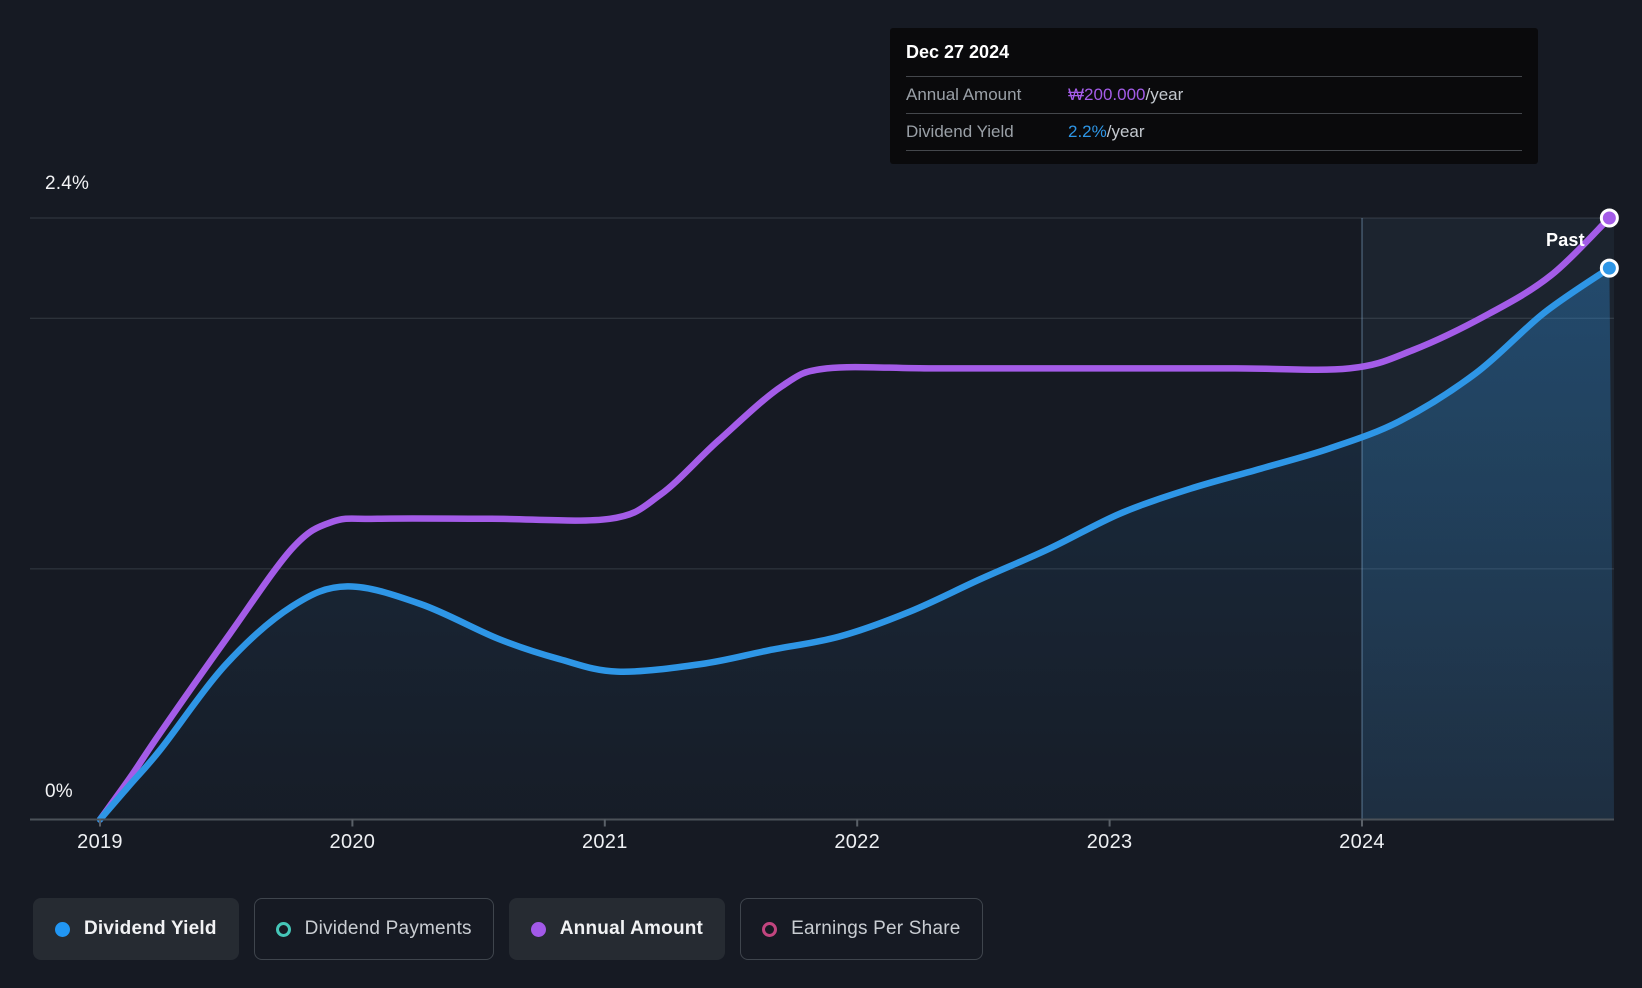 This screenshot has height=988, width=1642. Describe the element at coordinates (1087, 131) in the screenshot. I see `tooltip-value: 2.2%` at that location.